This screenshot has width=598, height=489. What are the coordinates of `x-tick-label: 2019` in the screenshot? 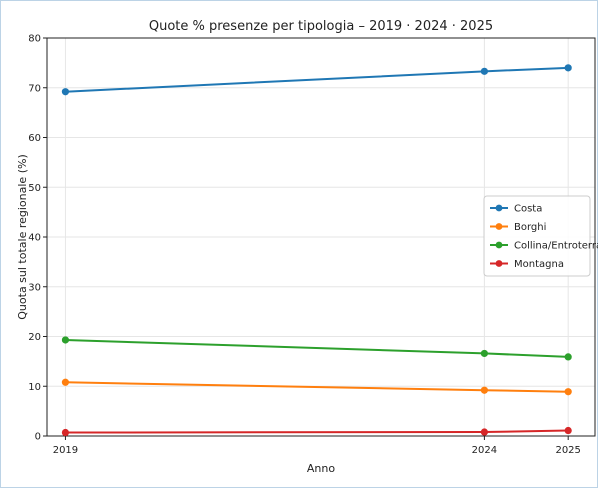 It's located at (65, 450).